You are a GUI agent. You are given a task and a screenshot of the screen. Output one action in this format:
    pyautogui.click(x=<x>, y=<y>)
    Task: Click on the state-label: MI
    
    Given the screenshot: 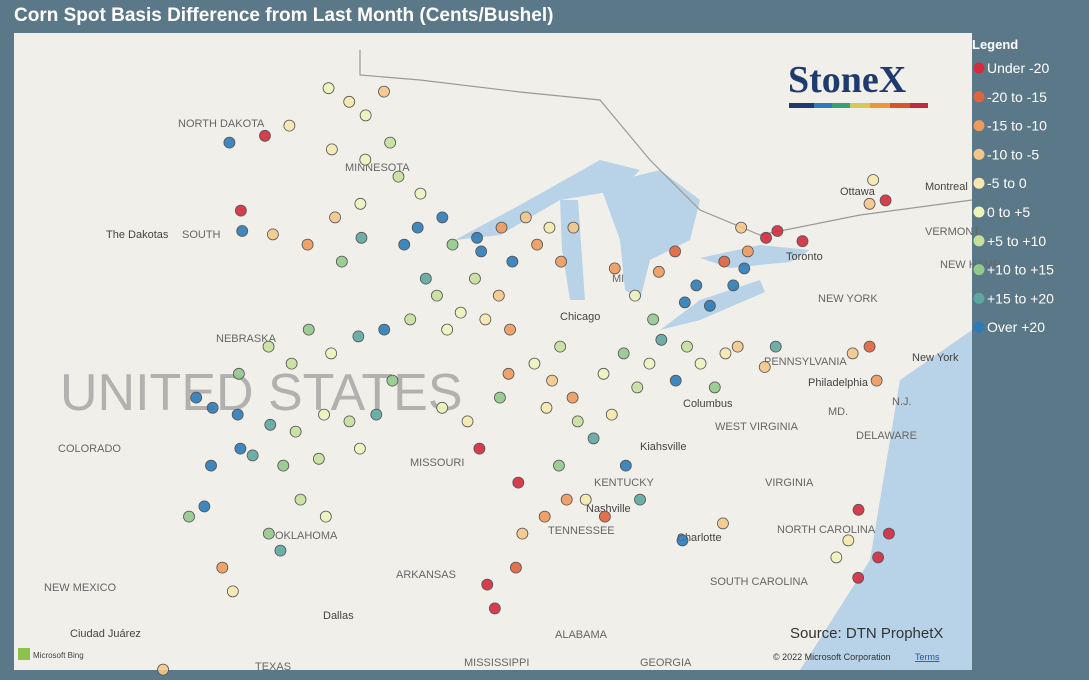 What is the action you would take?
    pyautogui.click(x=618, y=279)
    